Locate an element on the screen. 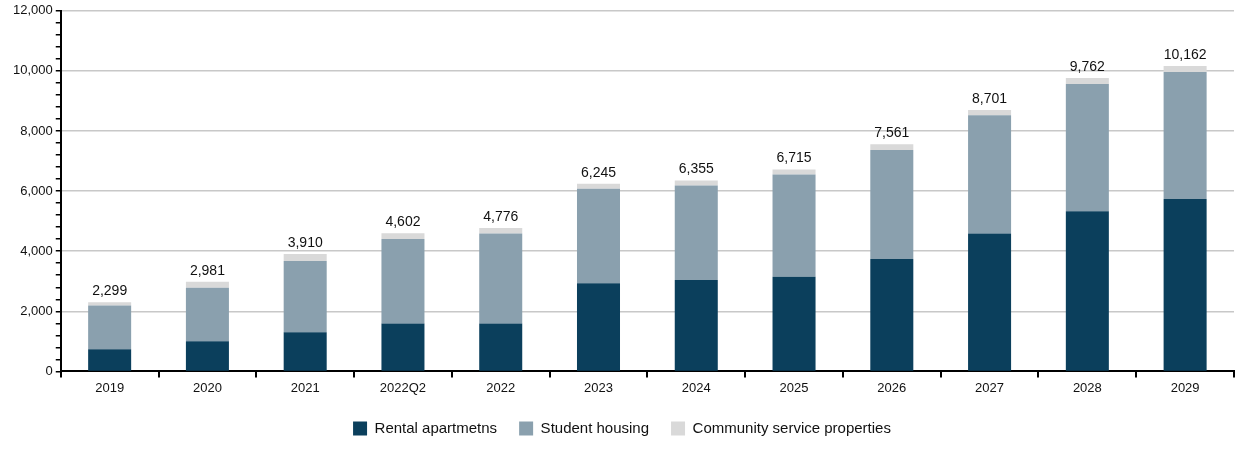 This screenshot has width=1248, height=450. x-tick-label: 2024 is located at coordinates (696, 387).